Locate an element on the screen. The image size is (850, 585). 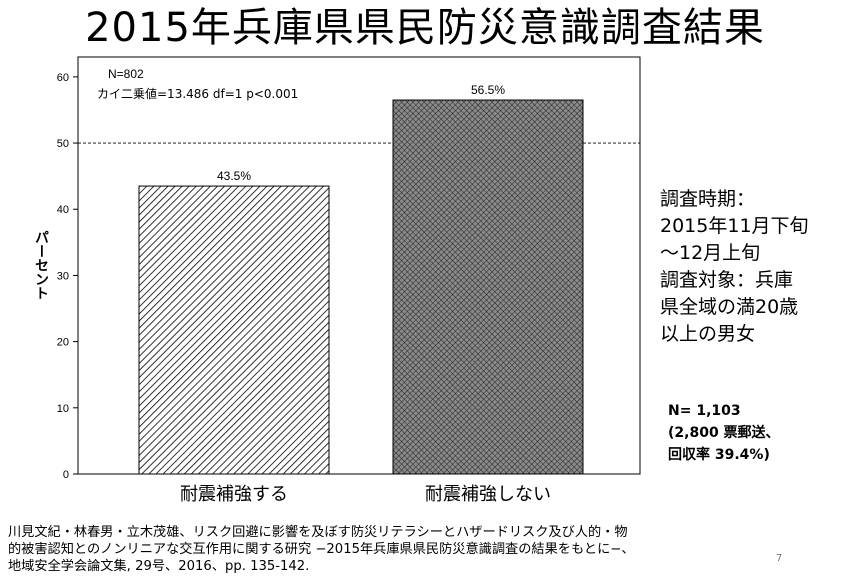
sample-annotation: N=802 is located at coordinates (126, 74).